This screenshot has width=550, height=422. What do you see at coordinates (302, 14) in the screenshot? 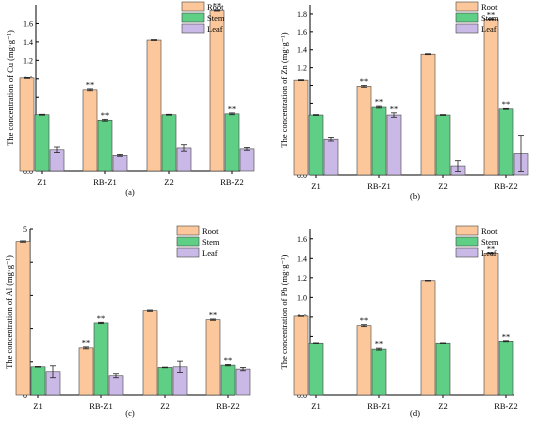
I see `y-tick-label: 1.8` at bounding box center [302, 14].